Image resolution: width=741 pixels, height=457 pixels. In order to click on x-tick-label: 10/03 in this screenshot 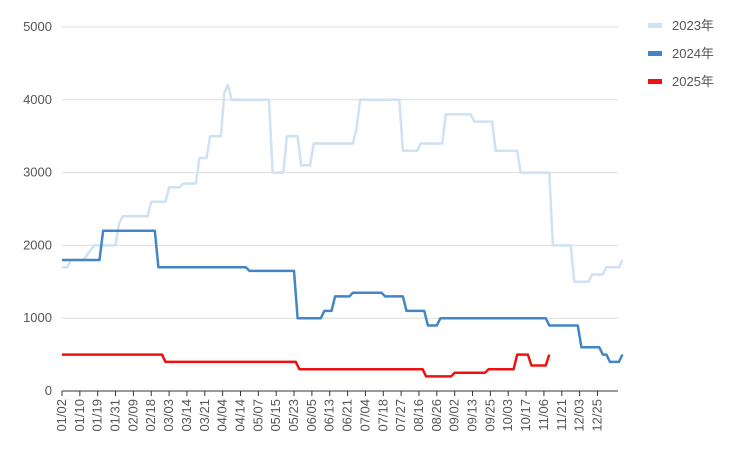, I will do `click(507, 415)`.